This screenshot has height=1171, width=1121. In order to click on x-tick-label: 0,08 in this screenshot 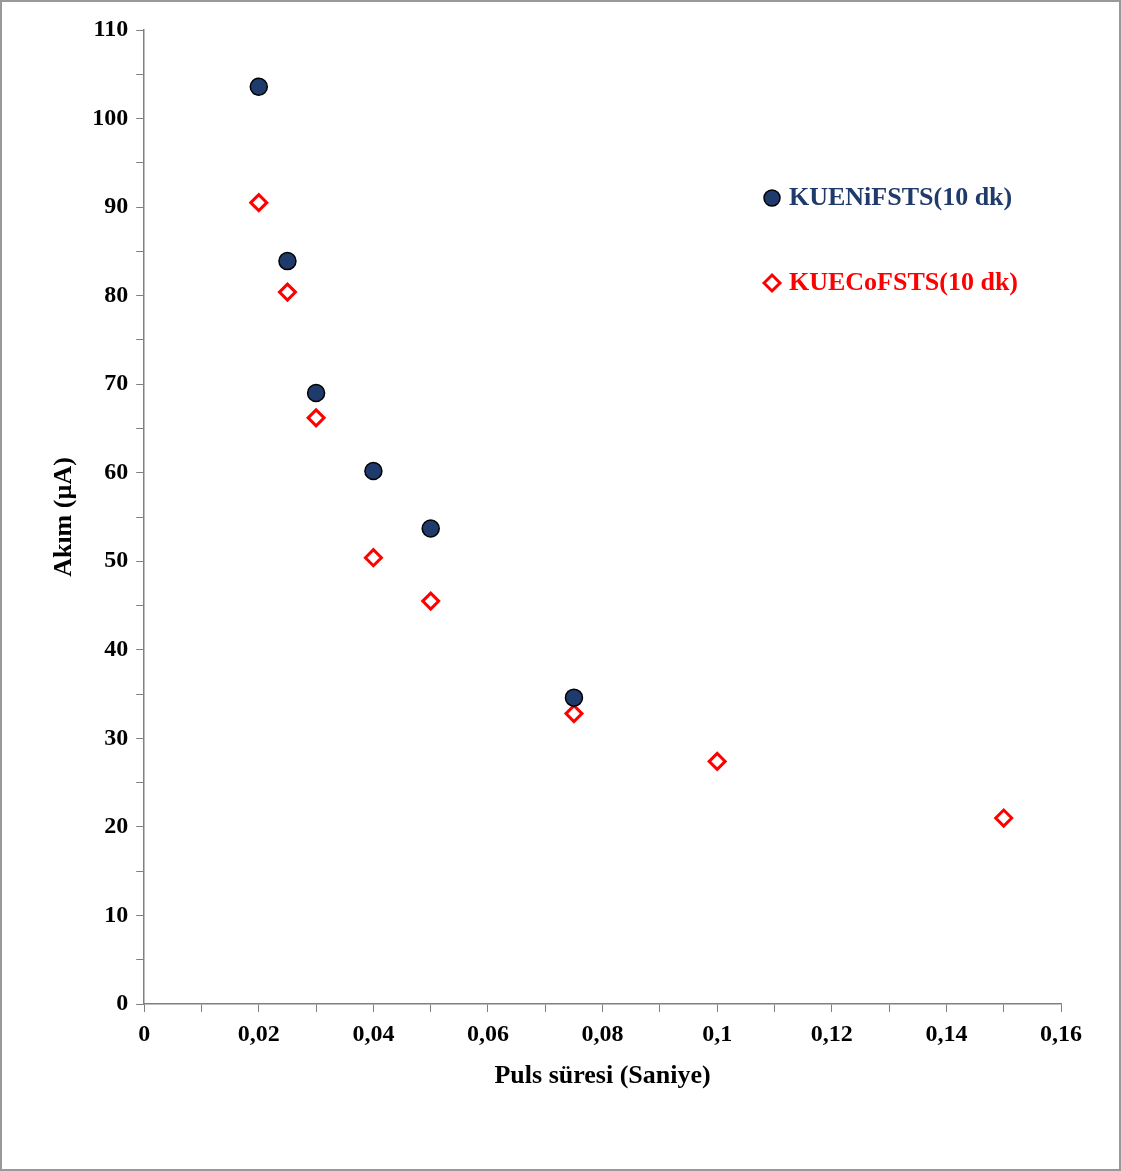, I will do `click(602, 1032)`.